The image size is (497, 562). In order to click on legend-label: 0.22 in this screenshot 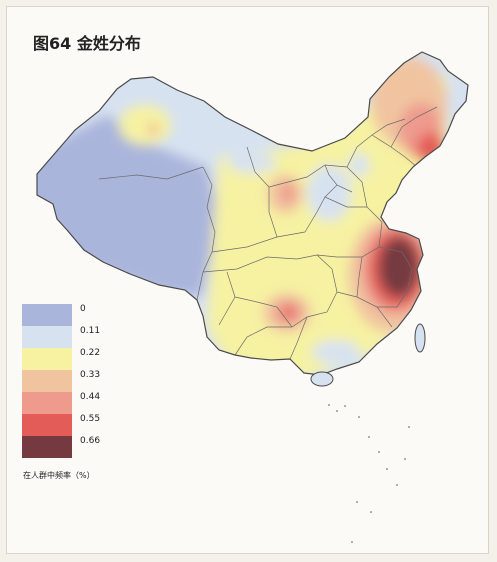, I will do `click(90, 353)`.